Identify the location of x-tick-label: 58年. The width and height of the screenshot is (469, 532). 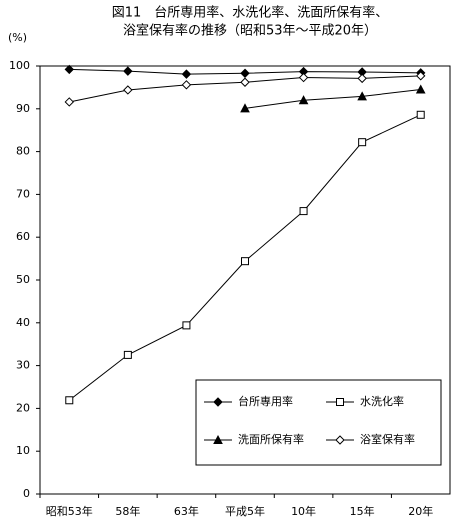
(127, 511).